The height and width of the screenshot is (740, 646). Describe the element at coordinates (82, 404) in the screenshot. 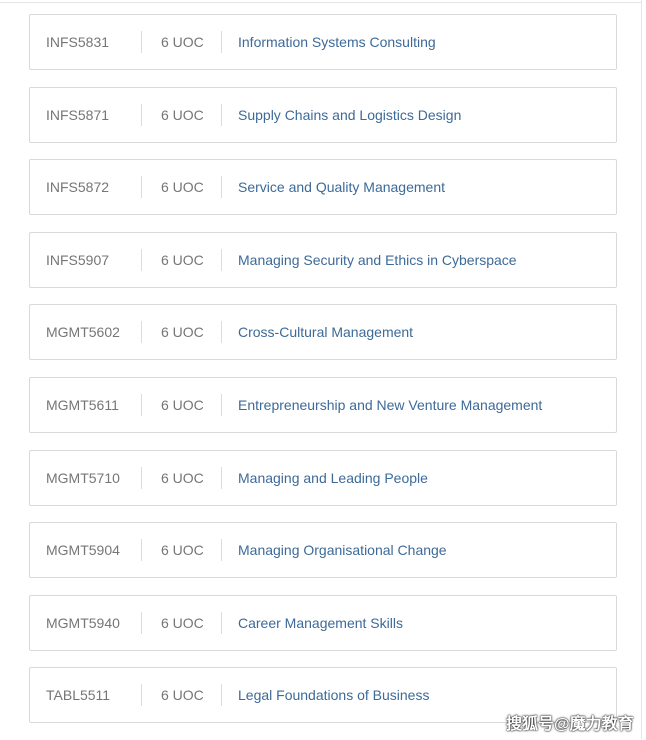

I see `course-code: MGMT5611` at that location.